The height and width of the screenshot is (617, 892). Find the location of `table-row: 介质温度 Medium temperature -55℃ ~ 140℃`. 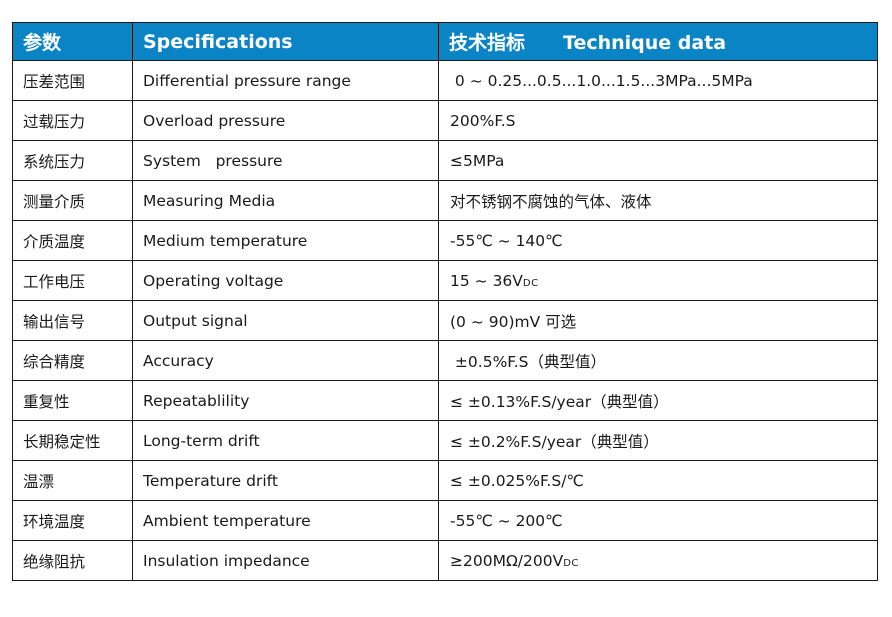

table-row: 介质温度 Medium temperature -55℃ ~ 140℃ is located at coordinates (445, 240).